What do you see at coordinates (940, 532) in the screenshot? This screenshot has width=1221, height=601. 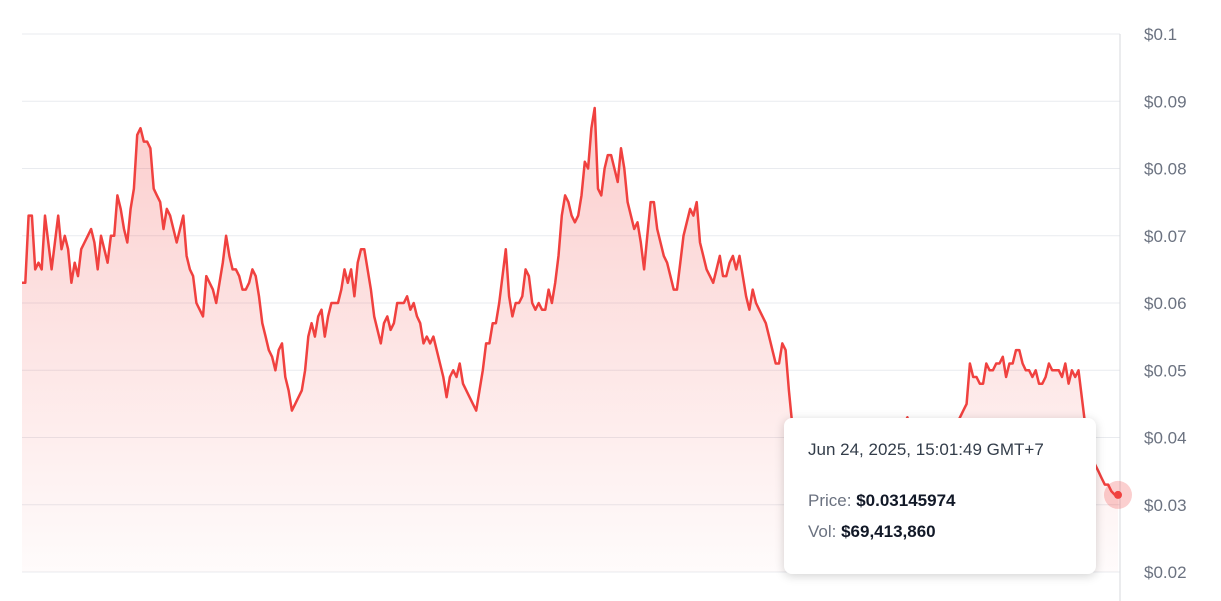 I see `tooltip-vol-row: Vol: $69,413,860` at bounding box center [940, 532].